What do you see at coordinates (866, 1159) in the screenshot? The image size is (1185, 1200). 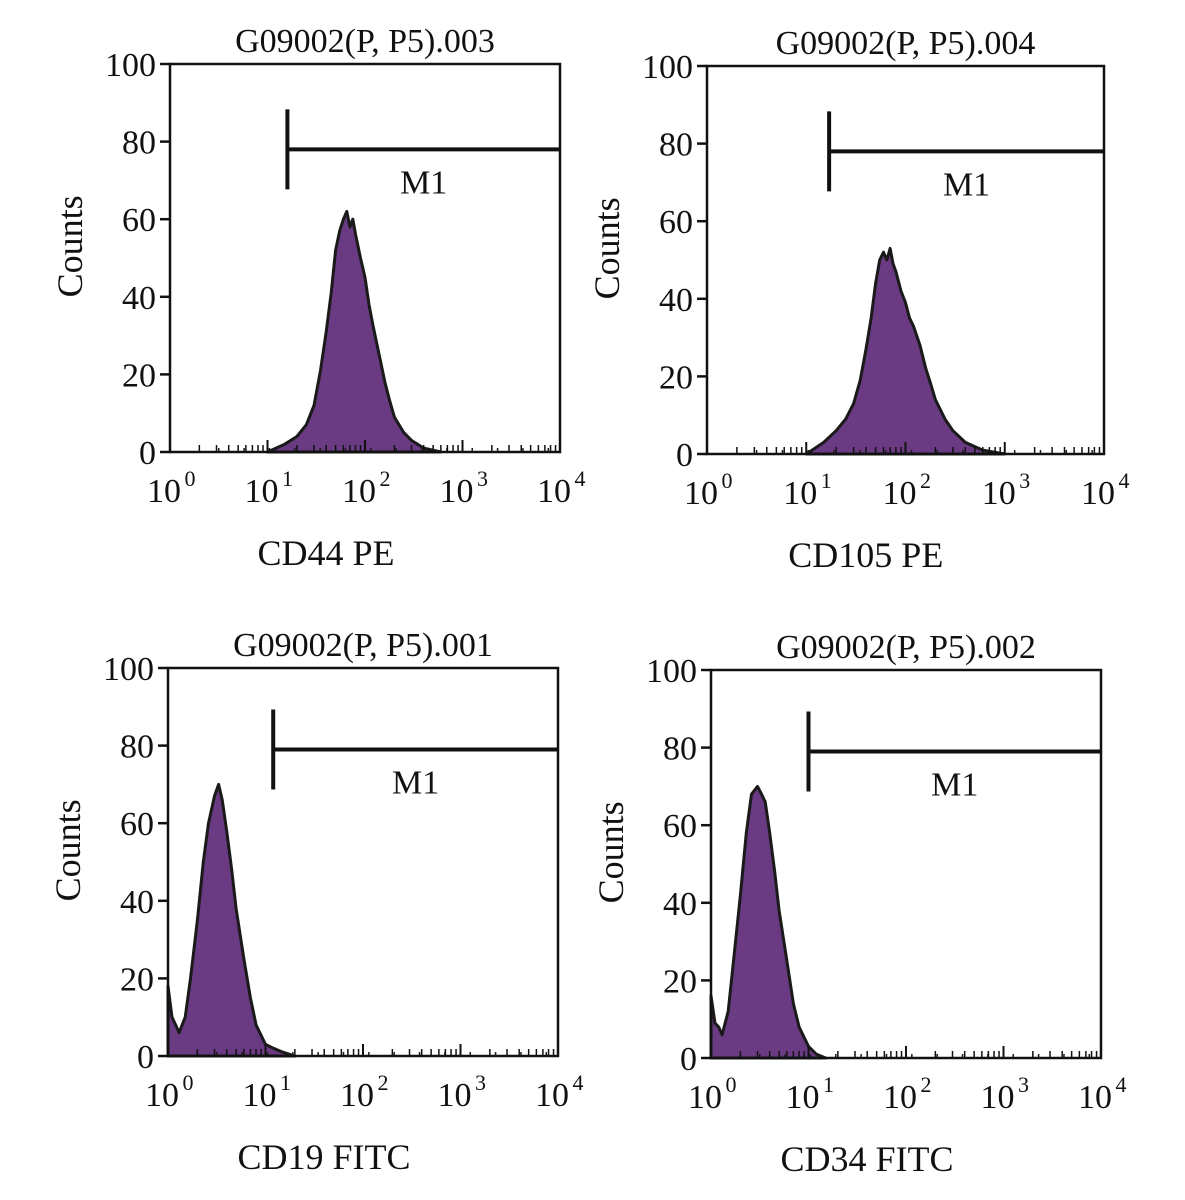 I see `x-axis-label: CD34 FITC` at bounding box center [866, 1159].